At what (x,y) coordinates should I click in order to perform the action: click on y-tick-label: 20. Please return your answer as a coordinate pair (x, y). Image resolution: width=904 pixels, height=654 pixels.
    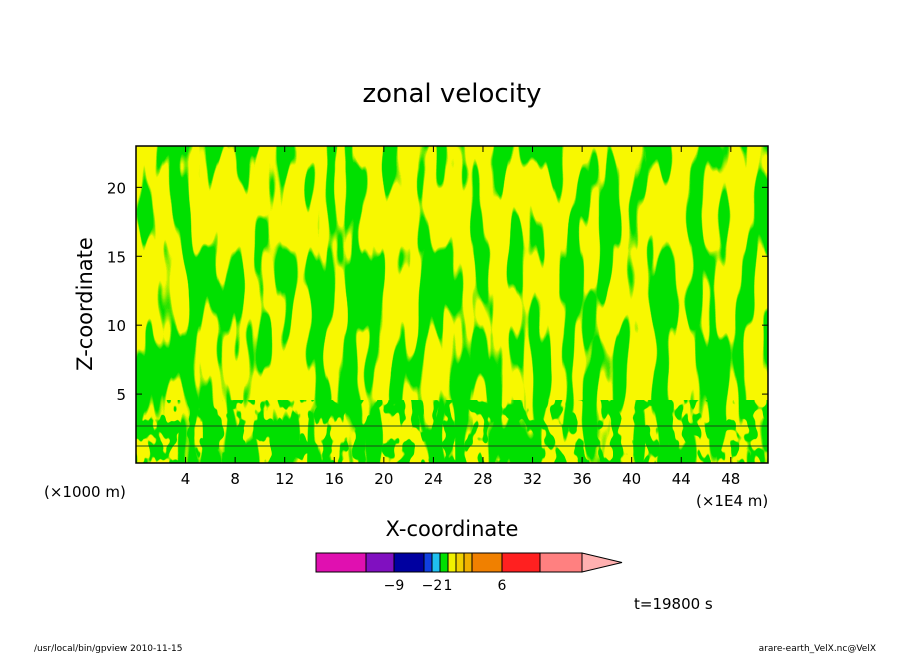
    Looking at the image, I should click on (116, 188).